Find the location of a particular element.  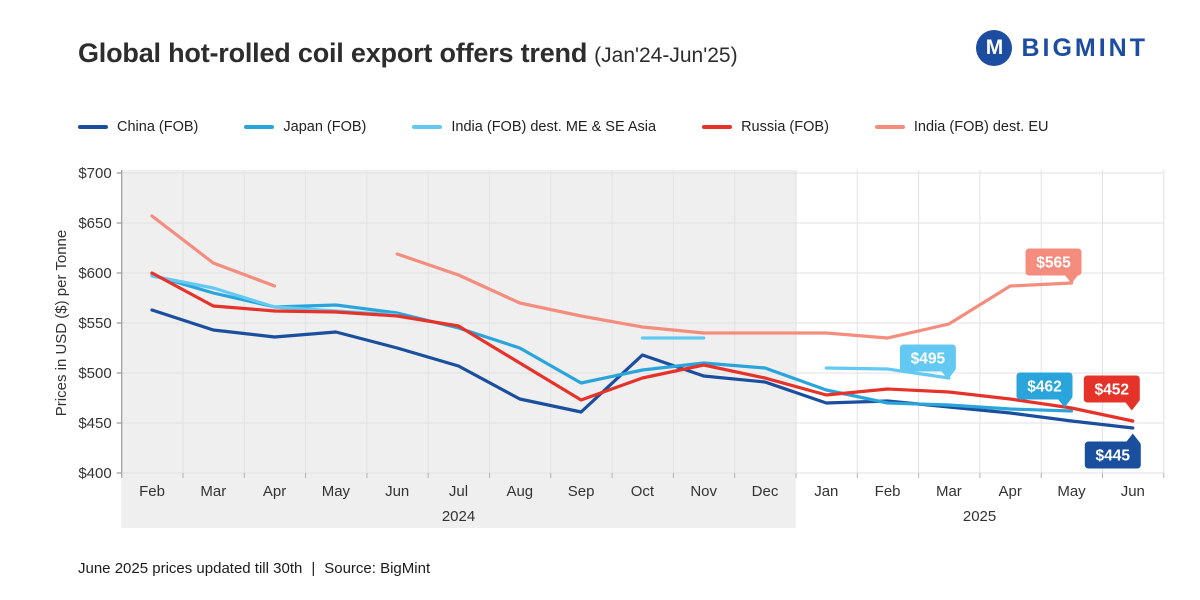

legend-item-russia-fob: Russia (FOB) is located at coordinates (765, 127).